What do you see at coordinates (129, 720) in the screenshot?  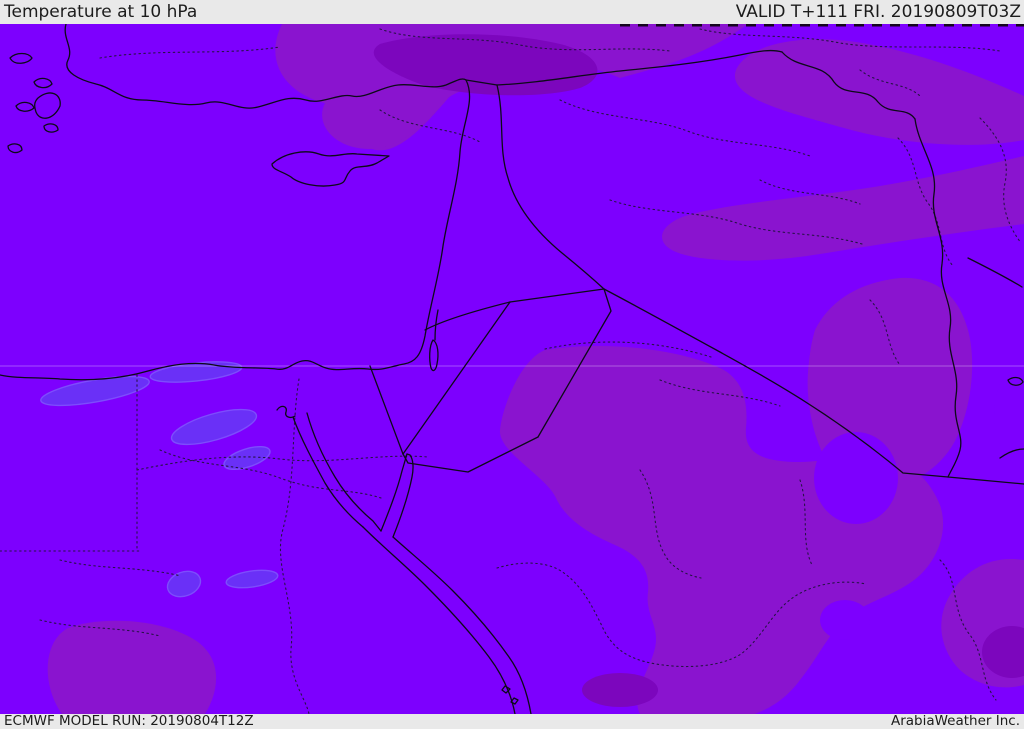 I see `model-run-label: ECMWF MODEL RUN: 20190804T12Z` at bounding box center [129, 720].